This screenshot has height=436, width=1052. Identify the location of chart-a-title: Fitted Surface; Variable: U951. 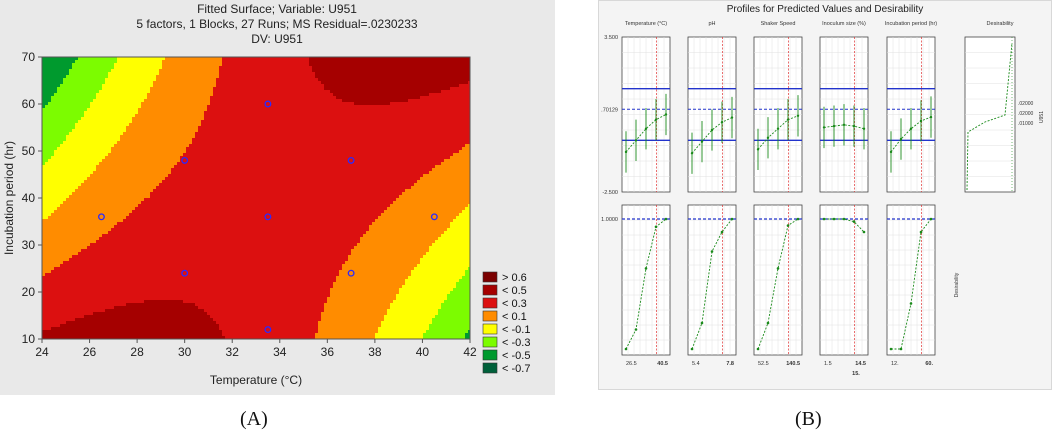
(277, 9).